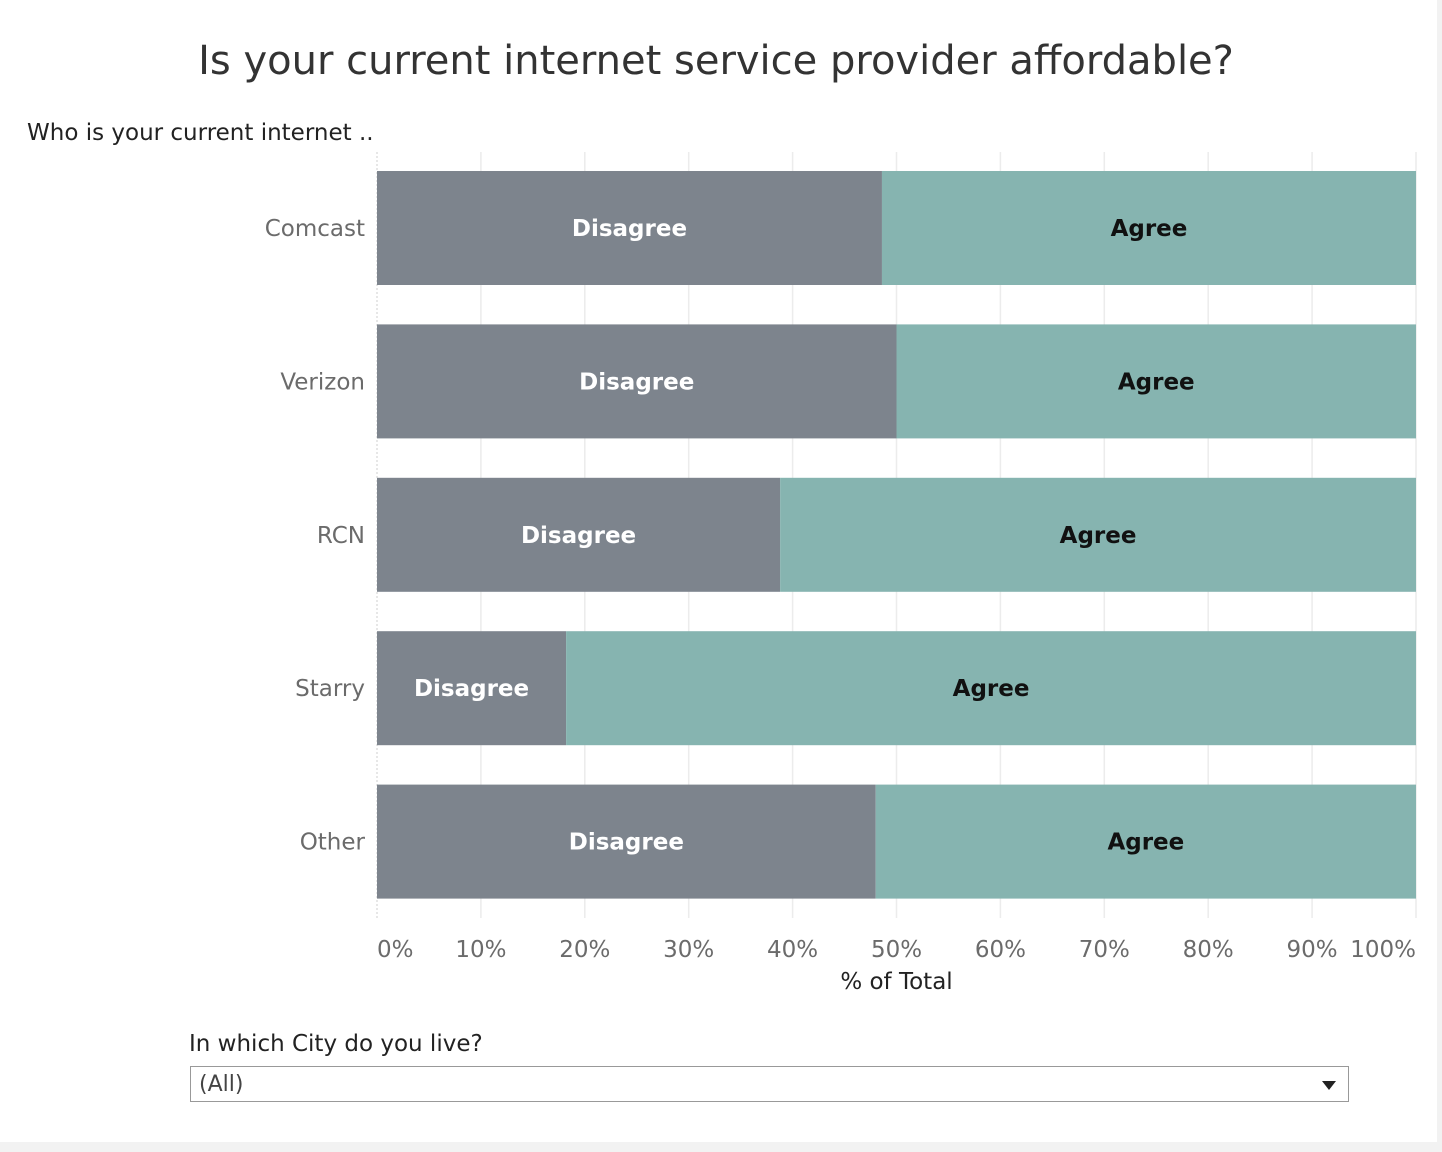 This screenshot has width=1442, height=1152. Describe the element at coordinates (480, 950) in the screenshot. I see `x-tick-label: 10%` at that location.